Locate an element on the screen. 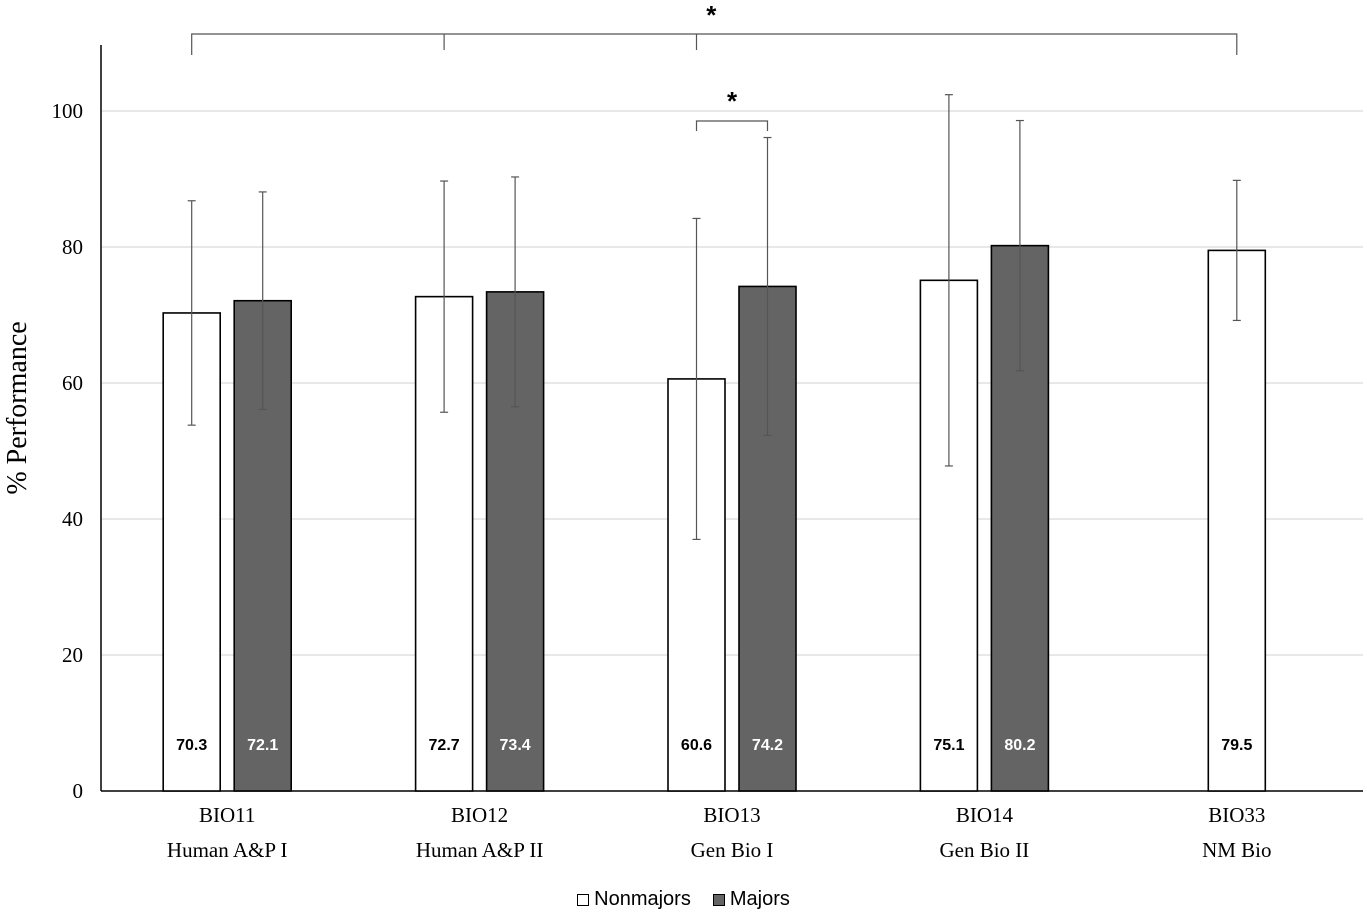 The height and width of the screenshot is (914, 1367). significance-bracket-wide is located at coordinates (714, 44).